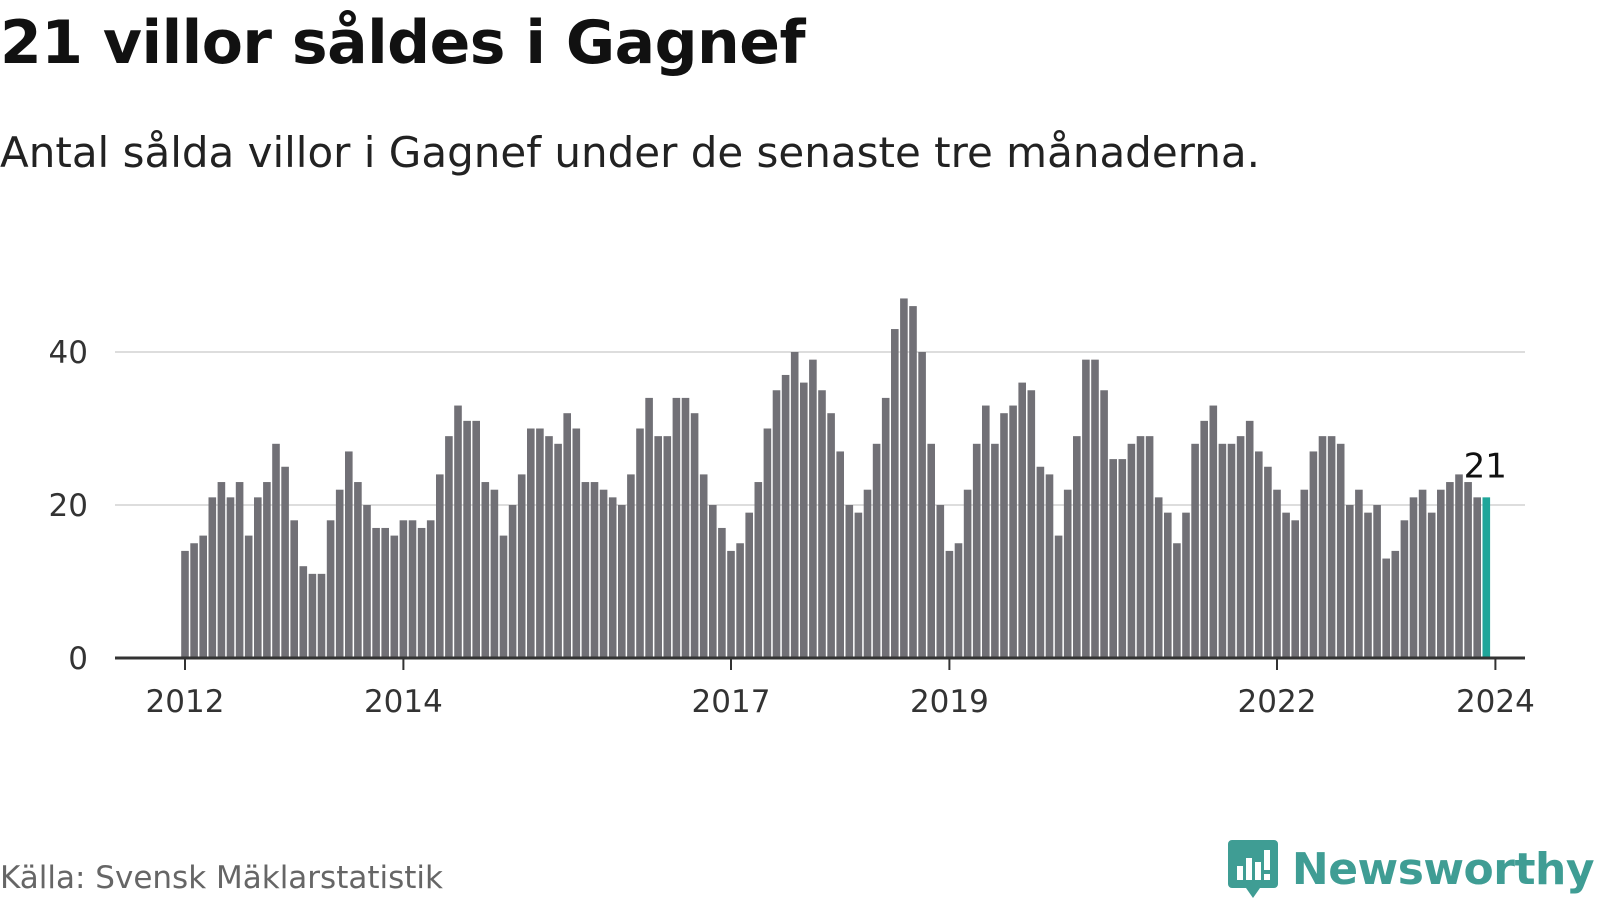 The image size is (1600, 900). I want to click on chart-title: 21 villor såldes i Gagnef, so click(403, 43).